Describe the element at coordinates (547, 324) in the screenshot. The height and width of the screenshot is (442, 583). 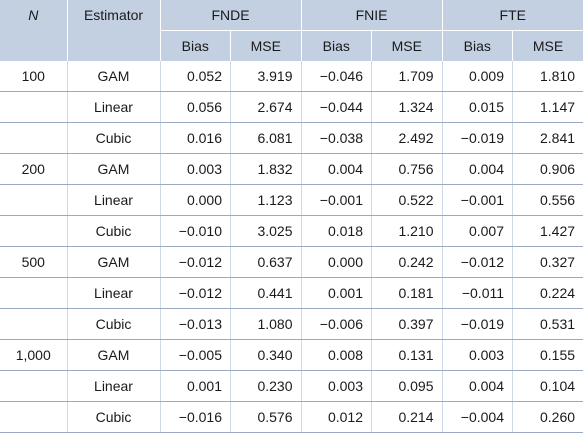
I see `cell-fte-mse: 0.531` at that location.